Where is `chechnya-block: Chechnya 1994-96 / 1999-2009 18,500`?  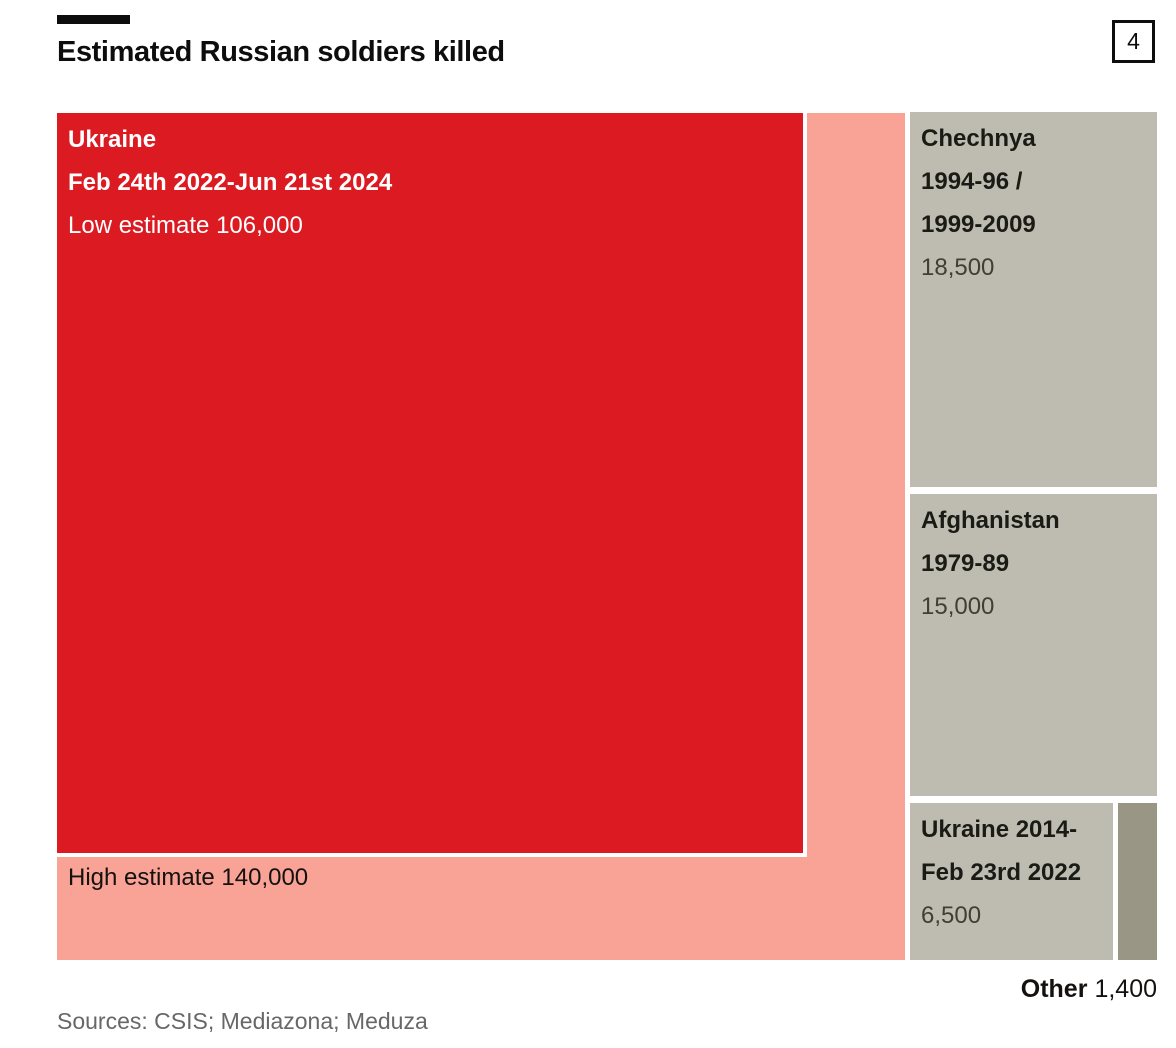 chechnya-block: Chechnya 1994-96 / 1999-2009 18,500 is located at coordinates (1033, 299).